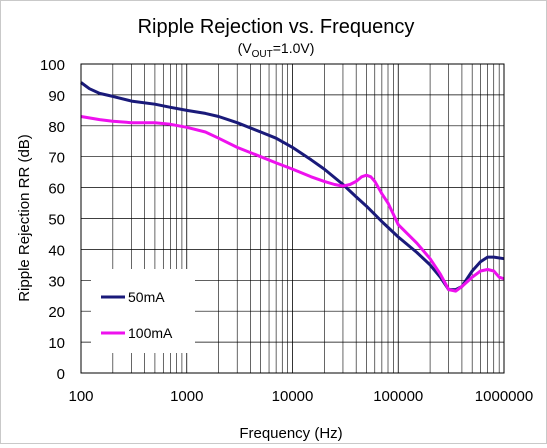 This screenshot has width=547, height=448. What do you see at coordinates (56, 96) in the screenshot?
I see `y-tick-label: 90` at bounding box center [56, 96].